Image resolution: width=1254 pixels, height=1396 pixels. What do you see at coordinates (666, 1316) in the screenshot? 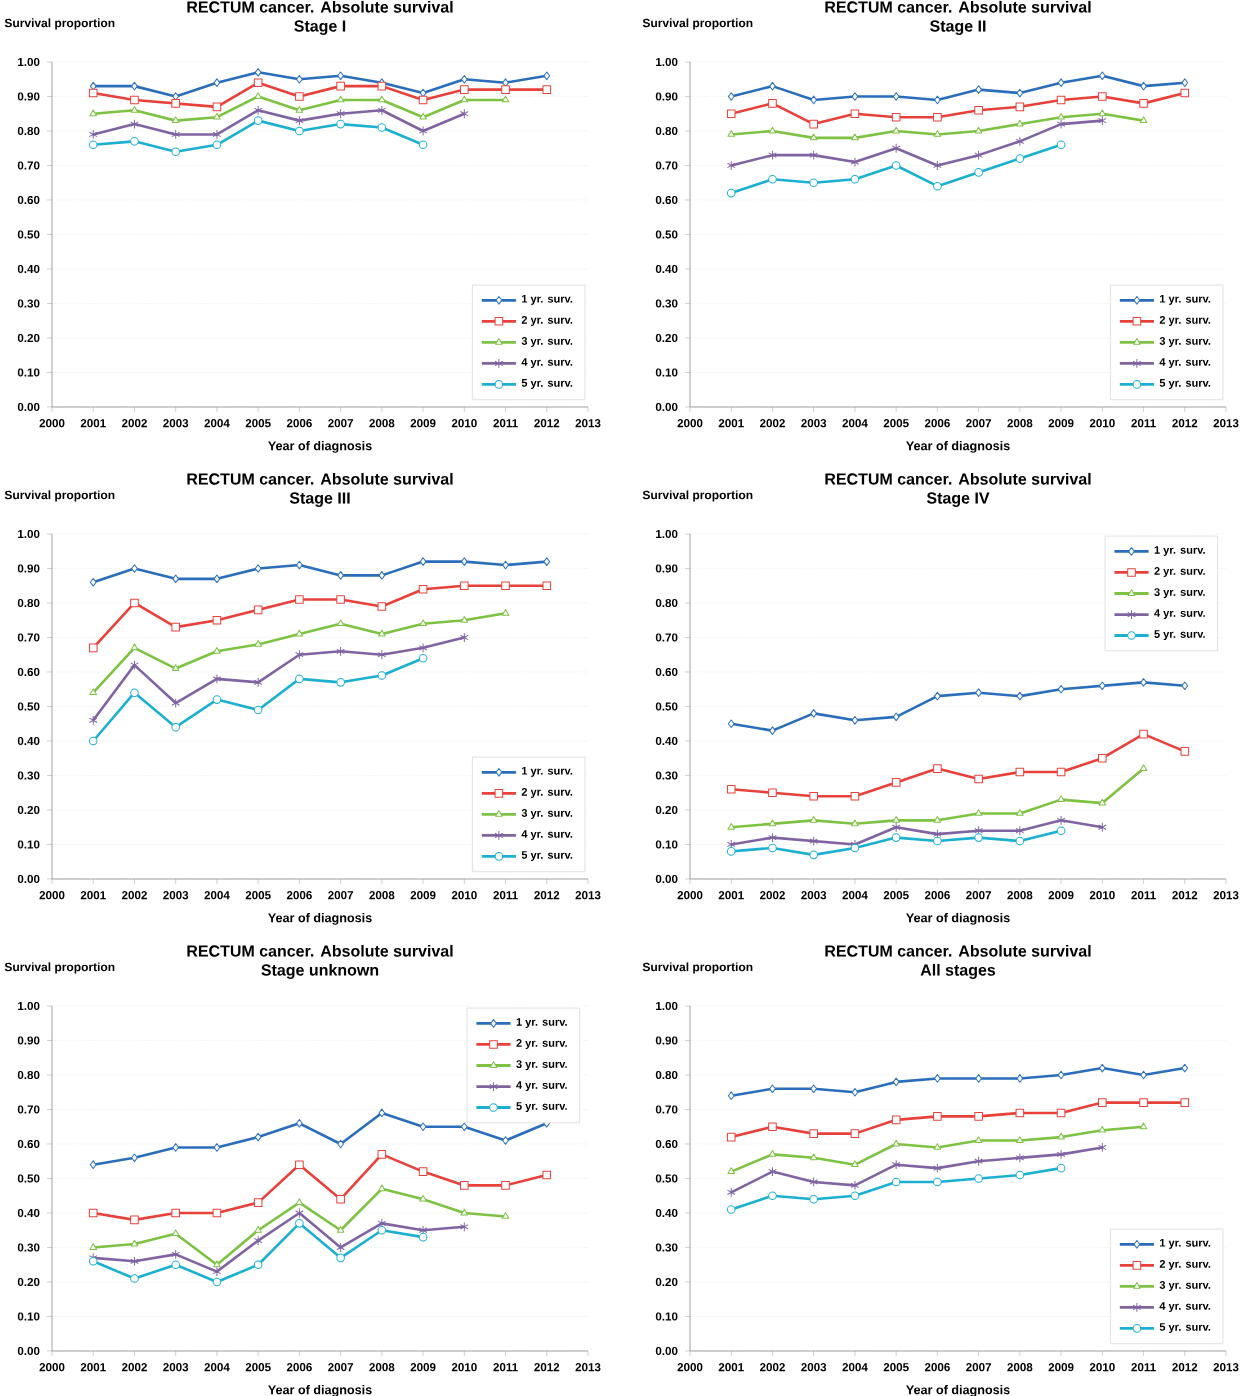
I see `y-tick-label: 0.10` at bounding box center [666, 1316].